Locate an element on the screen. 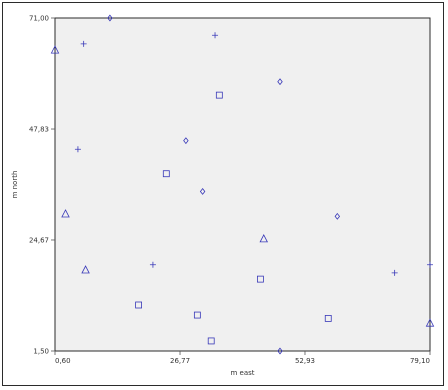 The width and height of the screenshot is (448, 390). y-tick-label: 24,67 is located at coordinates (39, 240).